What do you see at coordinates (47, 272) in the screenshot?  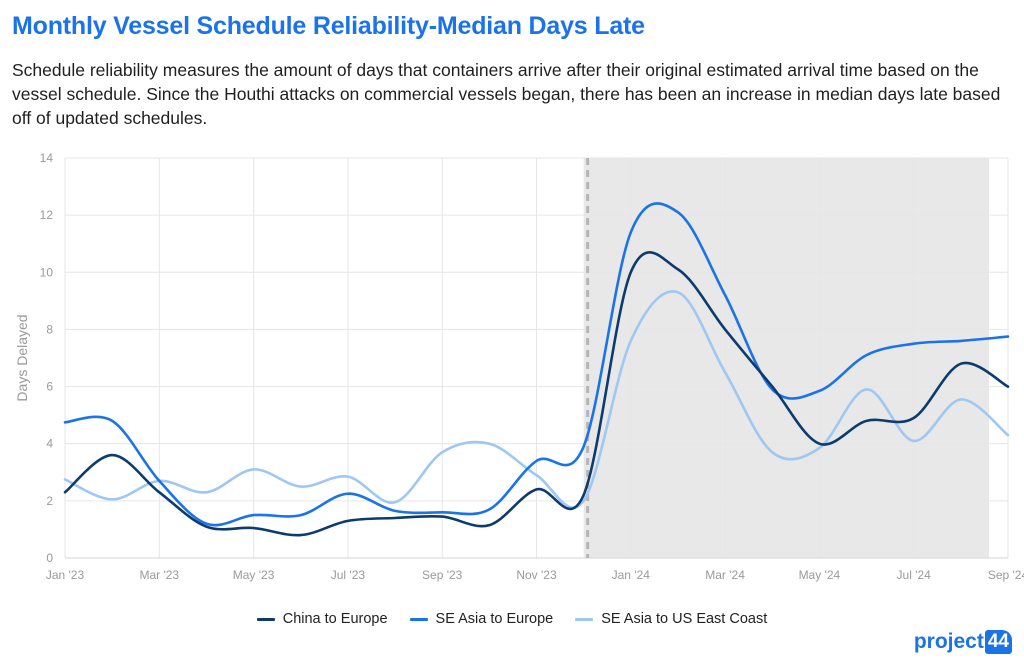 I see `y-tick-label: 10` at bounding box center [47, 272].